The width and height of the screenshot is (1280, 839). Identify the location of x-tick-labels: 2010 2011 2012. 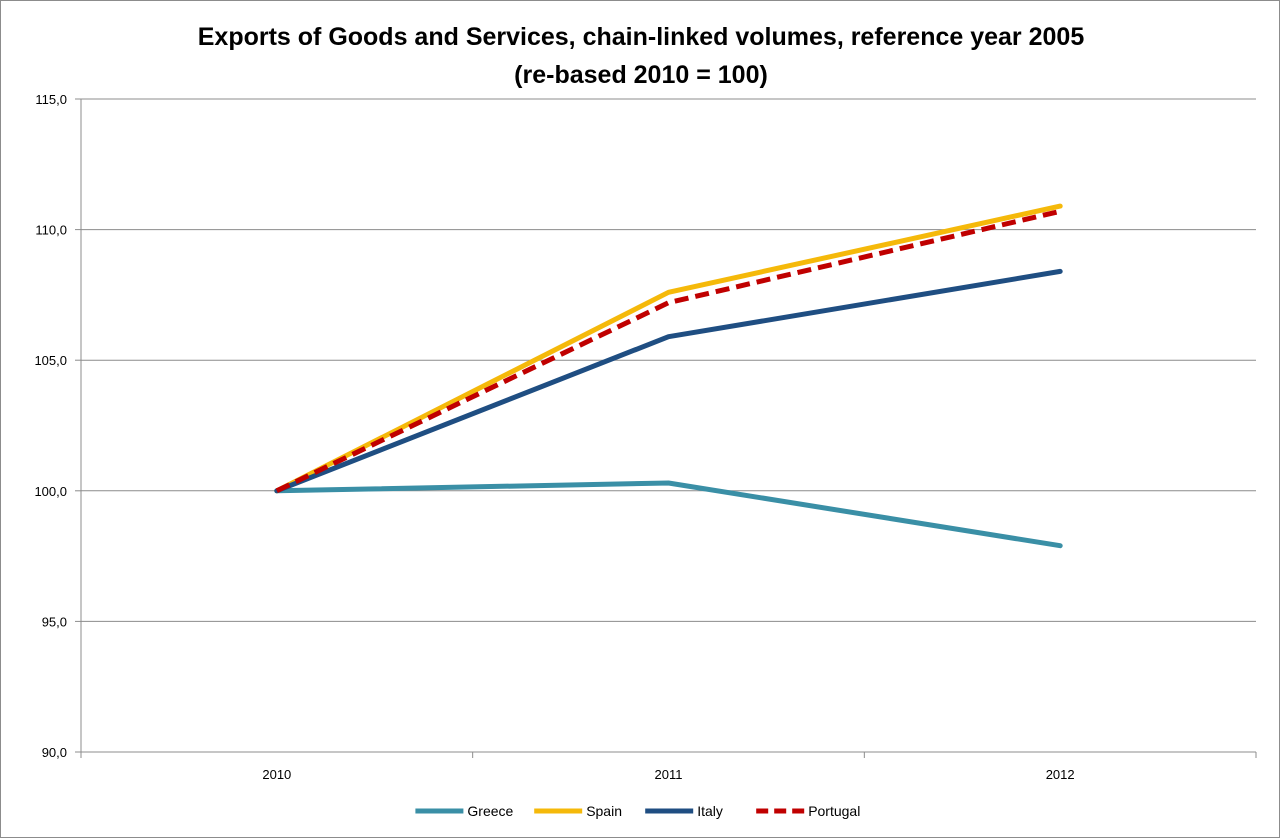
(668, 774).